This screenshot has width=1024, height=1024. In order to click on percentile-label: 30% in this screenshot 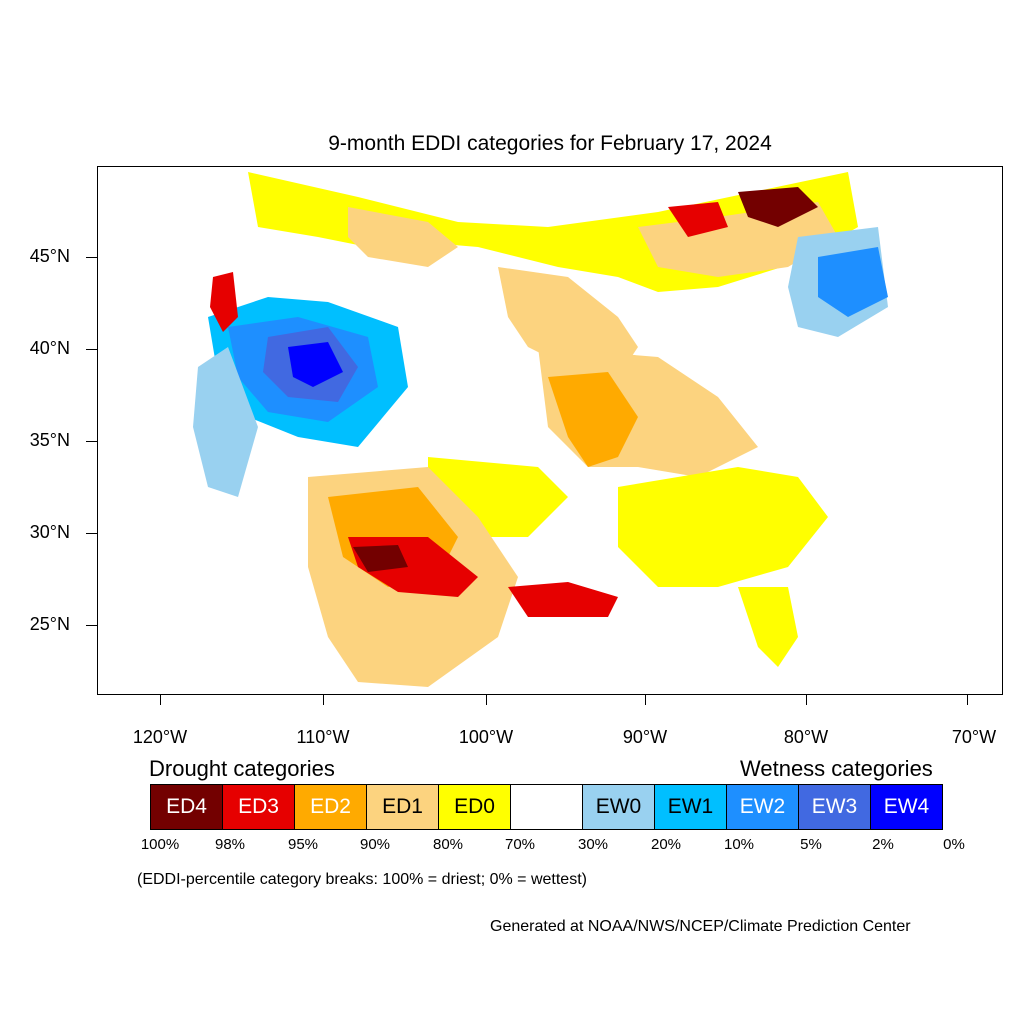, I will do `click(593, 844)`.